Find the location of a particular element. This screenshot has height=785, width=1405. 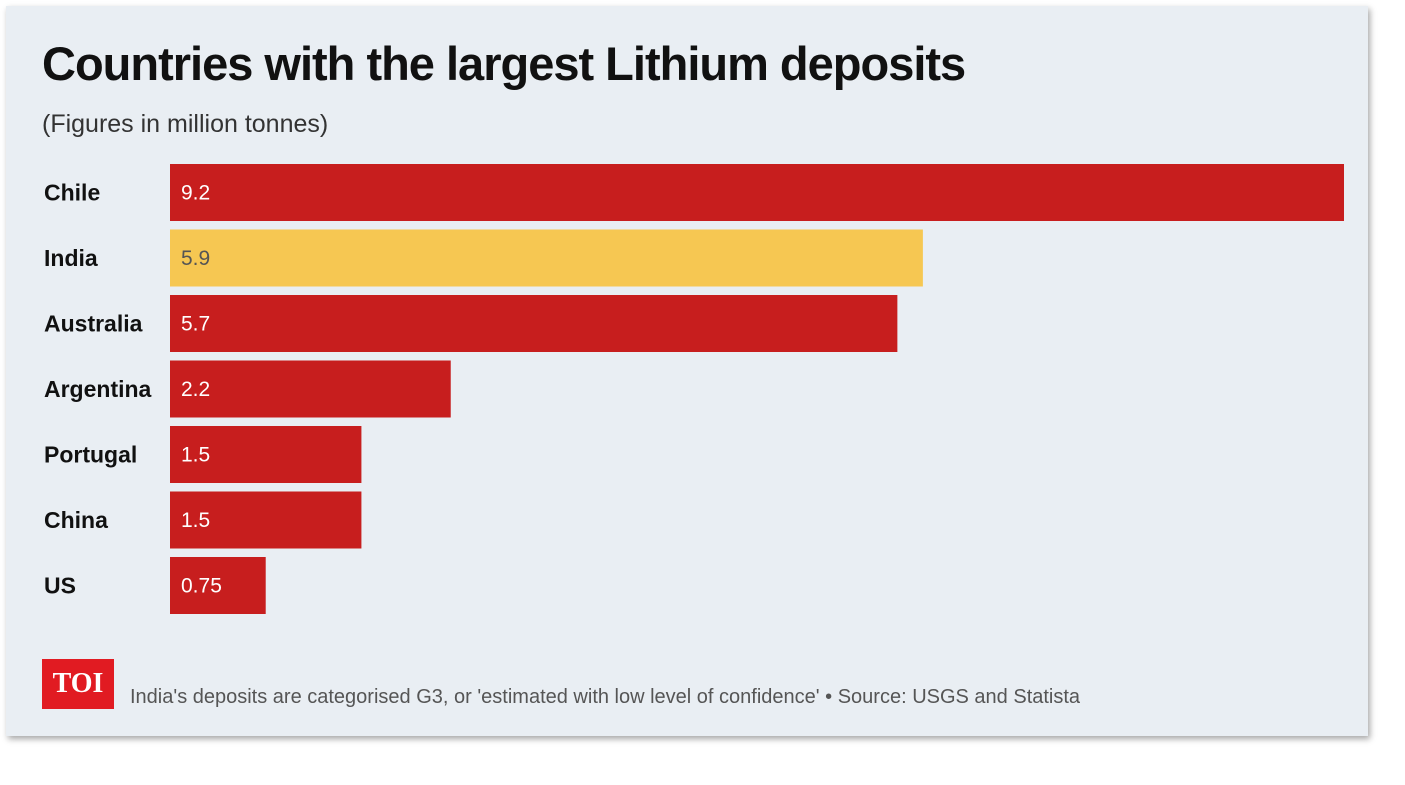

bar-india is located at coordinates (546, 258).